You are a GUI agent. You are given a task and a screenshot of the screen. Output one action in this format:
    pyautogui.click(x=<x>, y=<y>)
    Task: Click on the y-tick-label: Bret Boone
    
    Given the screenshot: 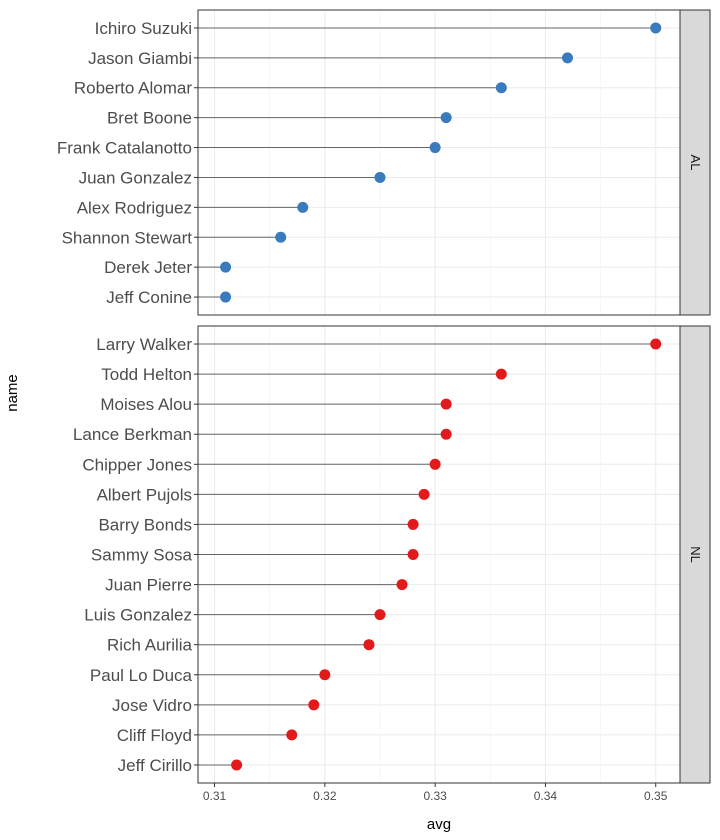 What is the action you would take?
    pyautogui.click(x=149, y=118)
    